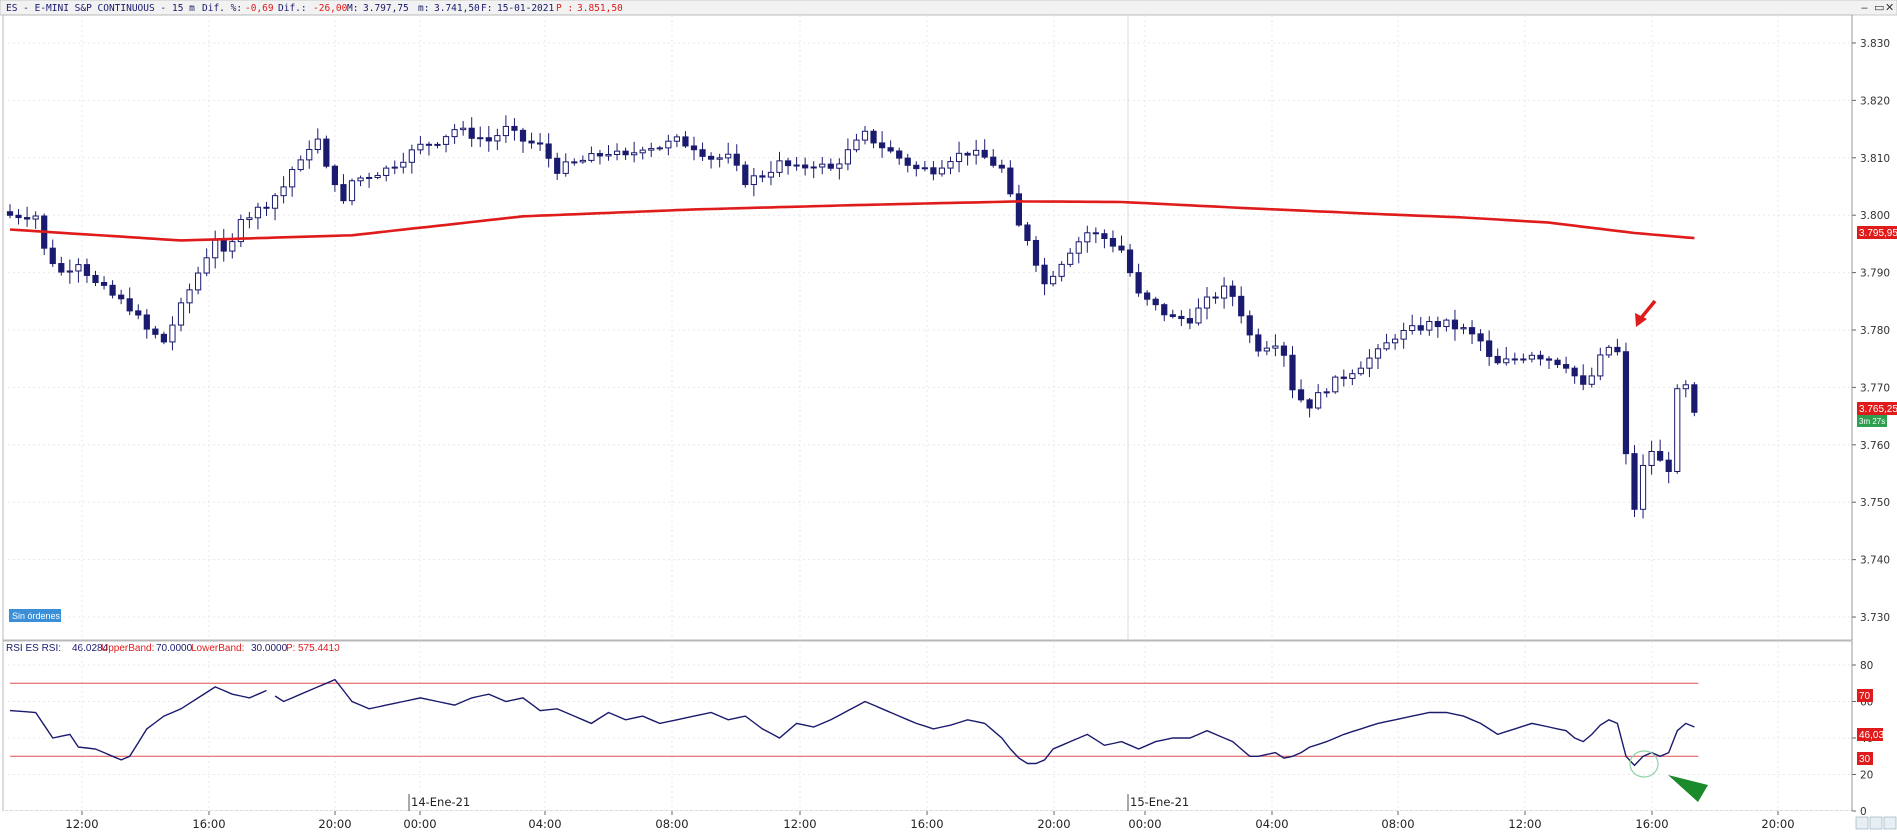 This screenshot has width=1897, height=835. Describe the element at coordinates (852, 221) in the screenshot. I see `moving-average-line` at that location.